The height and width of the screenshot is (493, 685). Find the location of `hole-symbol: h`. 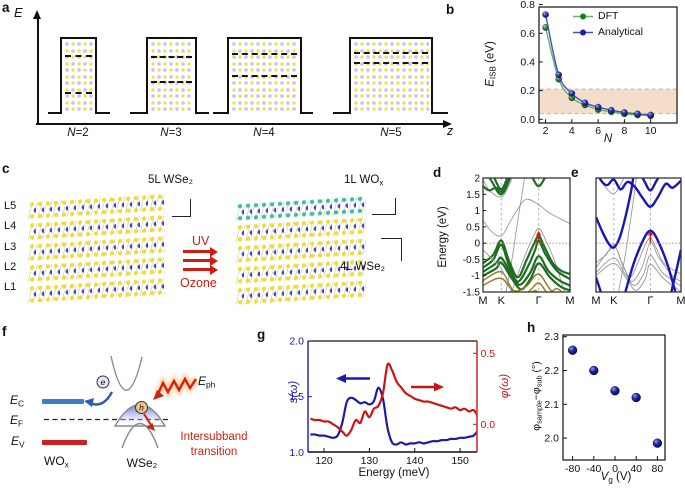

hole-symbol: h is located at coordinates (141, 408).